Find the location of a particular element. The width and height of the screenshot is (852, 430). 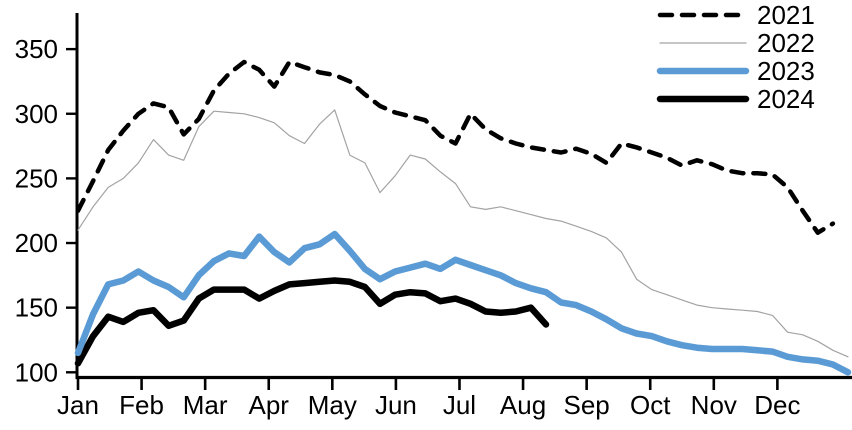

x-tick-label: Sep is located at coordinates (587, 405).